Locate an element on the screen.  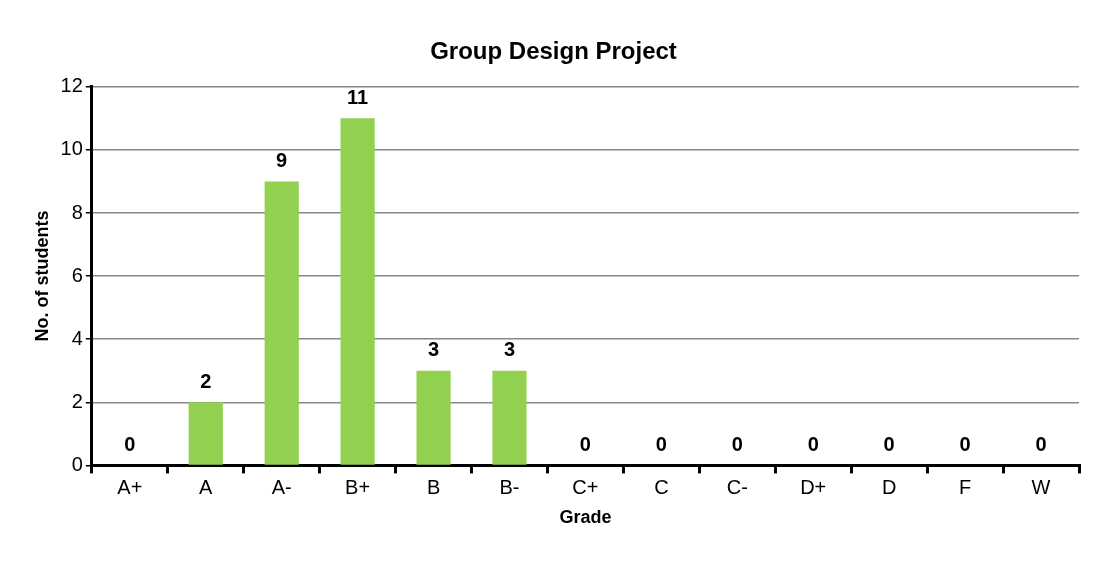
y-tick-label: 6 is located at coordinates (77, 274).